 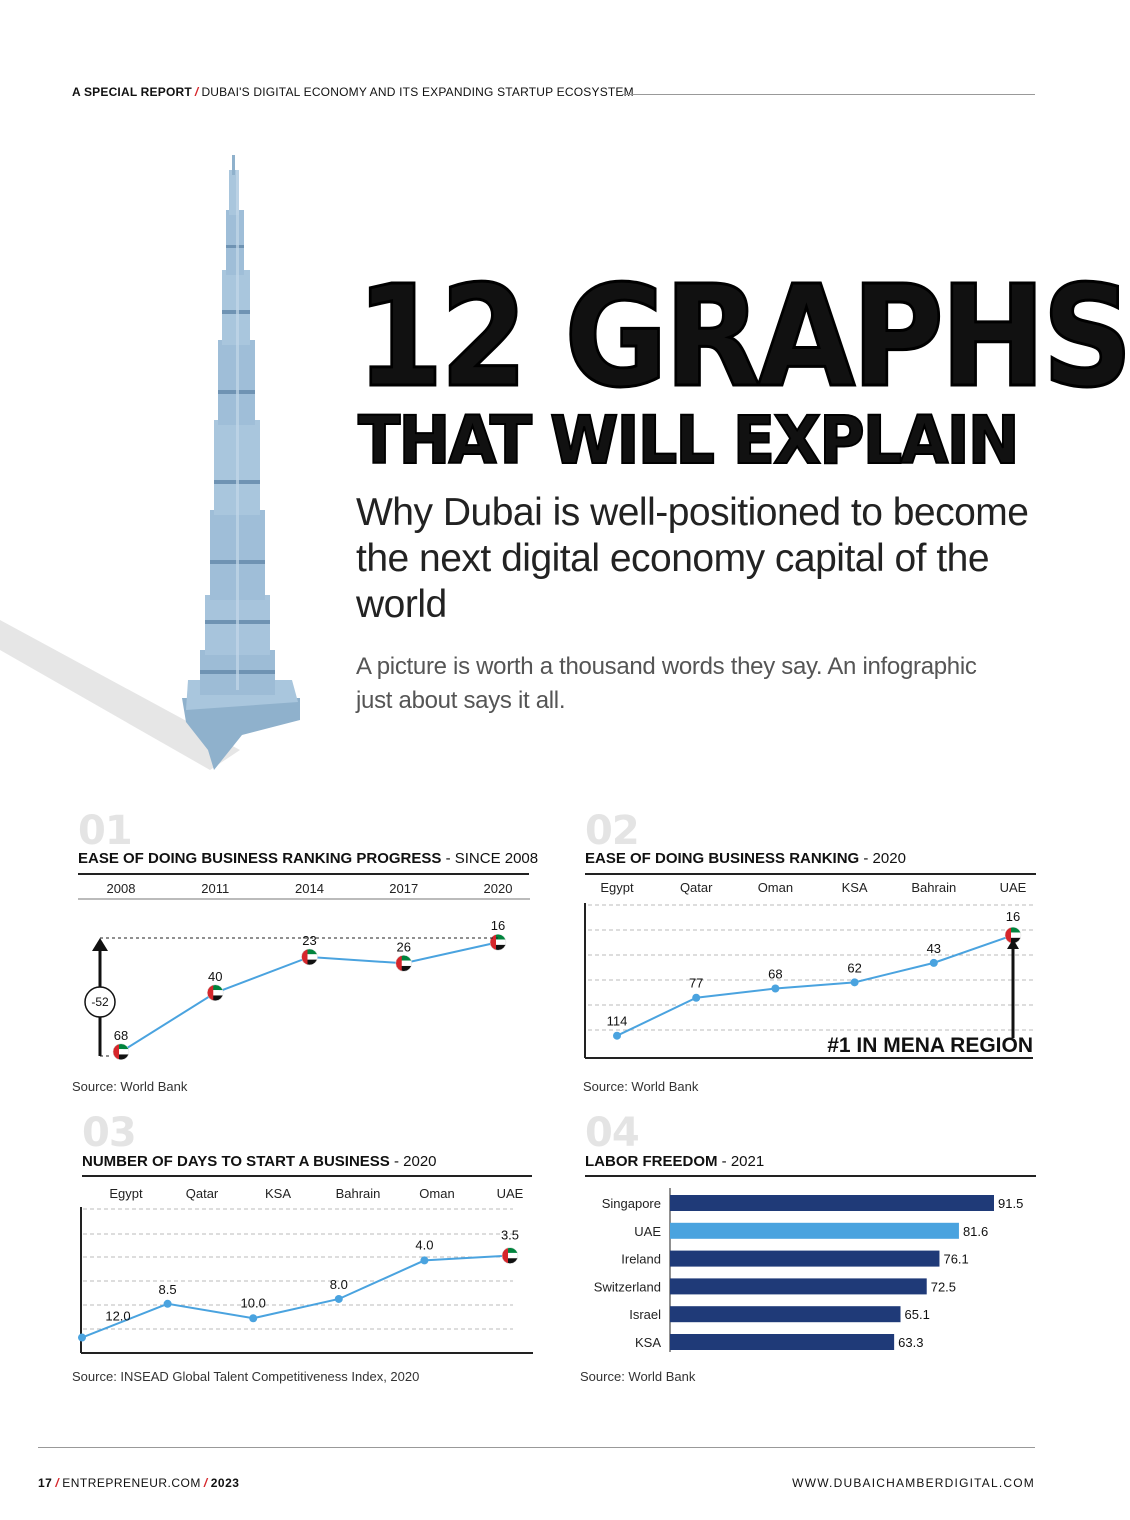 I want to click on chart-number-03: 03, so click(x=109, y=1133).